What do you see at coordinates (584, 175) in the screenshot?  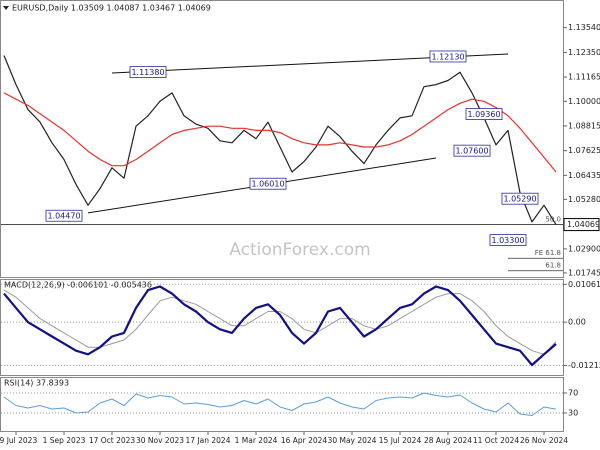 I see `y-tick-label: 1.06435` at bounding box center [584, 175].